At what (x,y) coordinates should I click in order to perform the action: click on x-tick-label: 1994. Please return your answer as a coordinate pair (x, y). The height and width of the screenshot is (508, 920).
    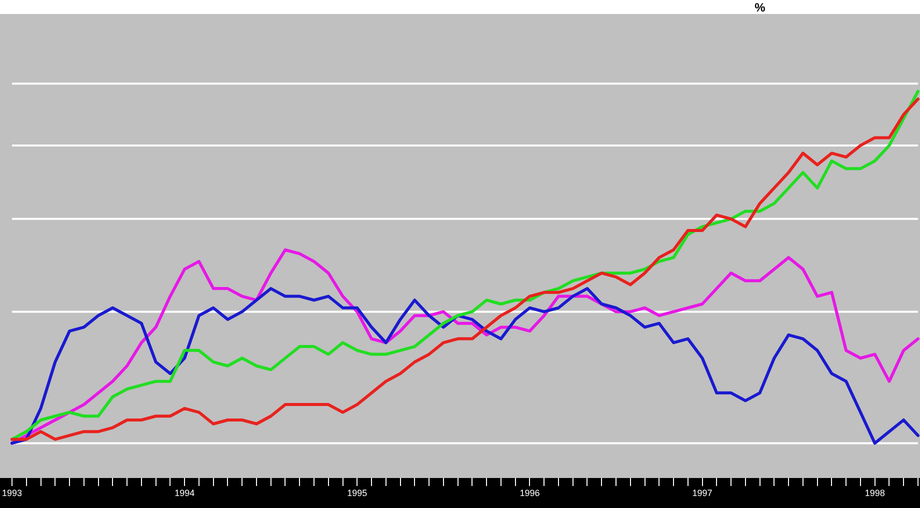
    Looking at the image, I should click on (184, 493).